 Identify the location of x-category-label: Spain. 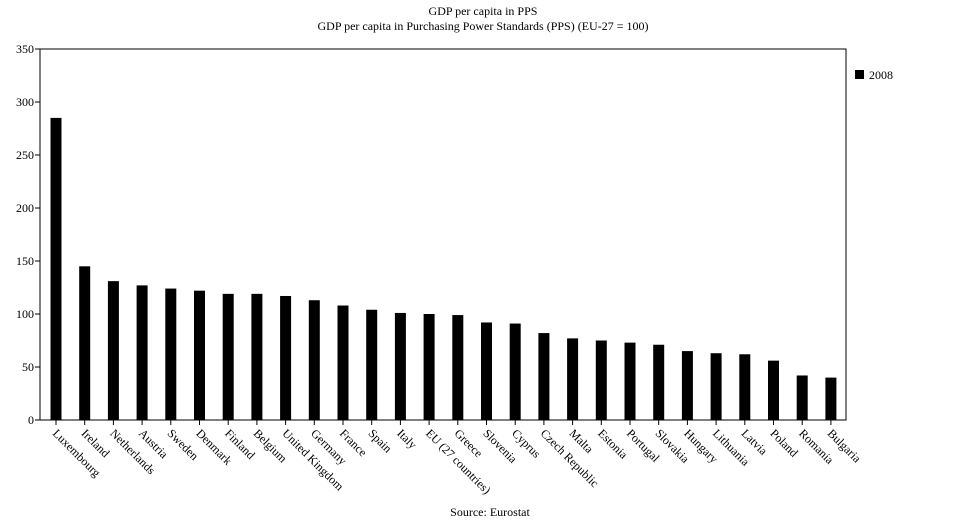
(380, 440).